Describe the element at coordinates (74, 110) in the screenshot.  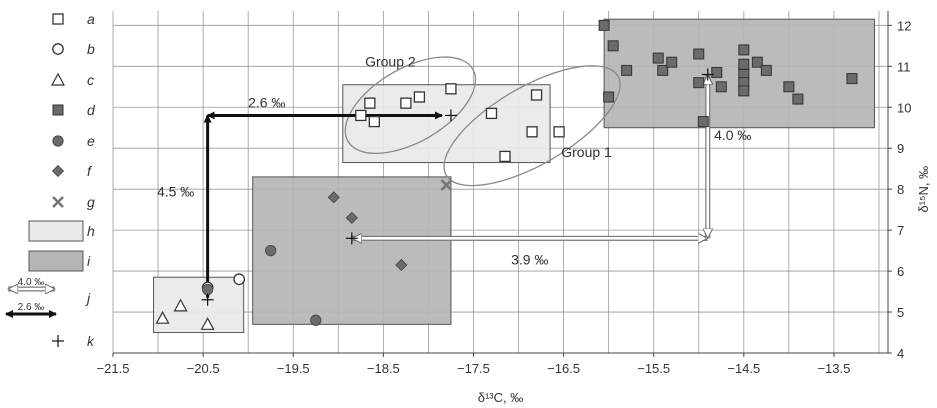
I see `legend-entry-d: d` at that location.